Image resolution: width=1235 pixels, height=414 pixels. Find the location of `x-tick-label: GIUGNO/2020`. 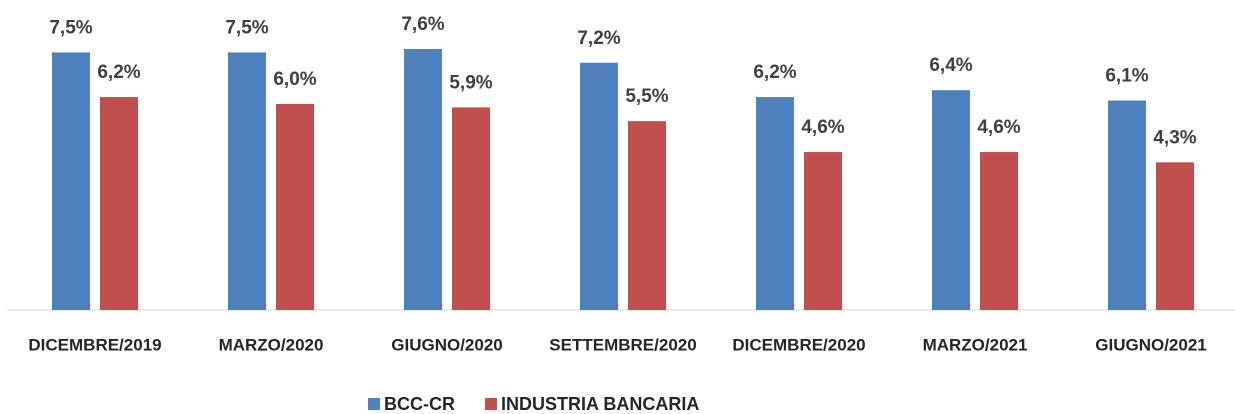

x-tick-label: GIUGNO/2020 is located at coordinates (447, 344).